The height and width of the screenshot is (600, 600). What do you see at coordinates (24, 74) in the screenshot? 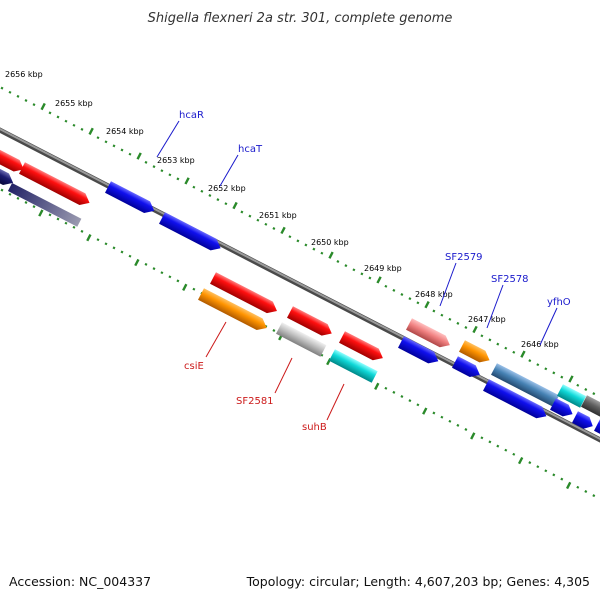
I see `tick-label-2656: 2656 kbp` at bounding box center [24, 74].